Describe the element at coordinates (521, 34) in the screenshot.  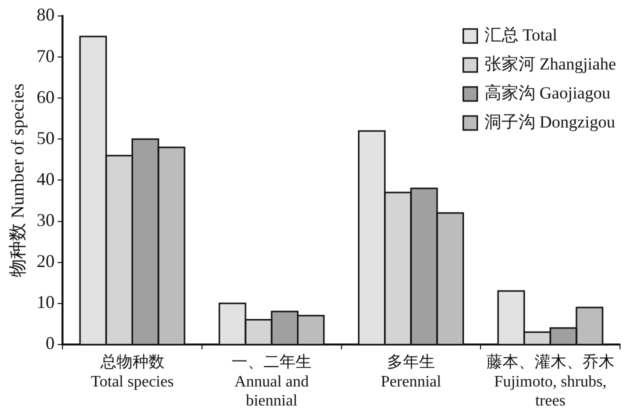
I see `legend-label: 汇总 Total` at that location.